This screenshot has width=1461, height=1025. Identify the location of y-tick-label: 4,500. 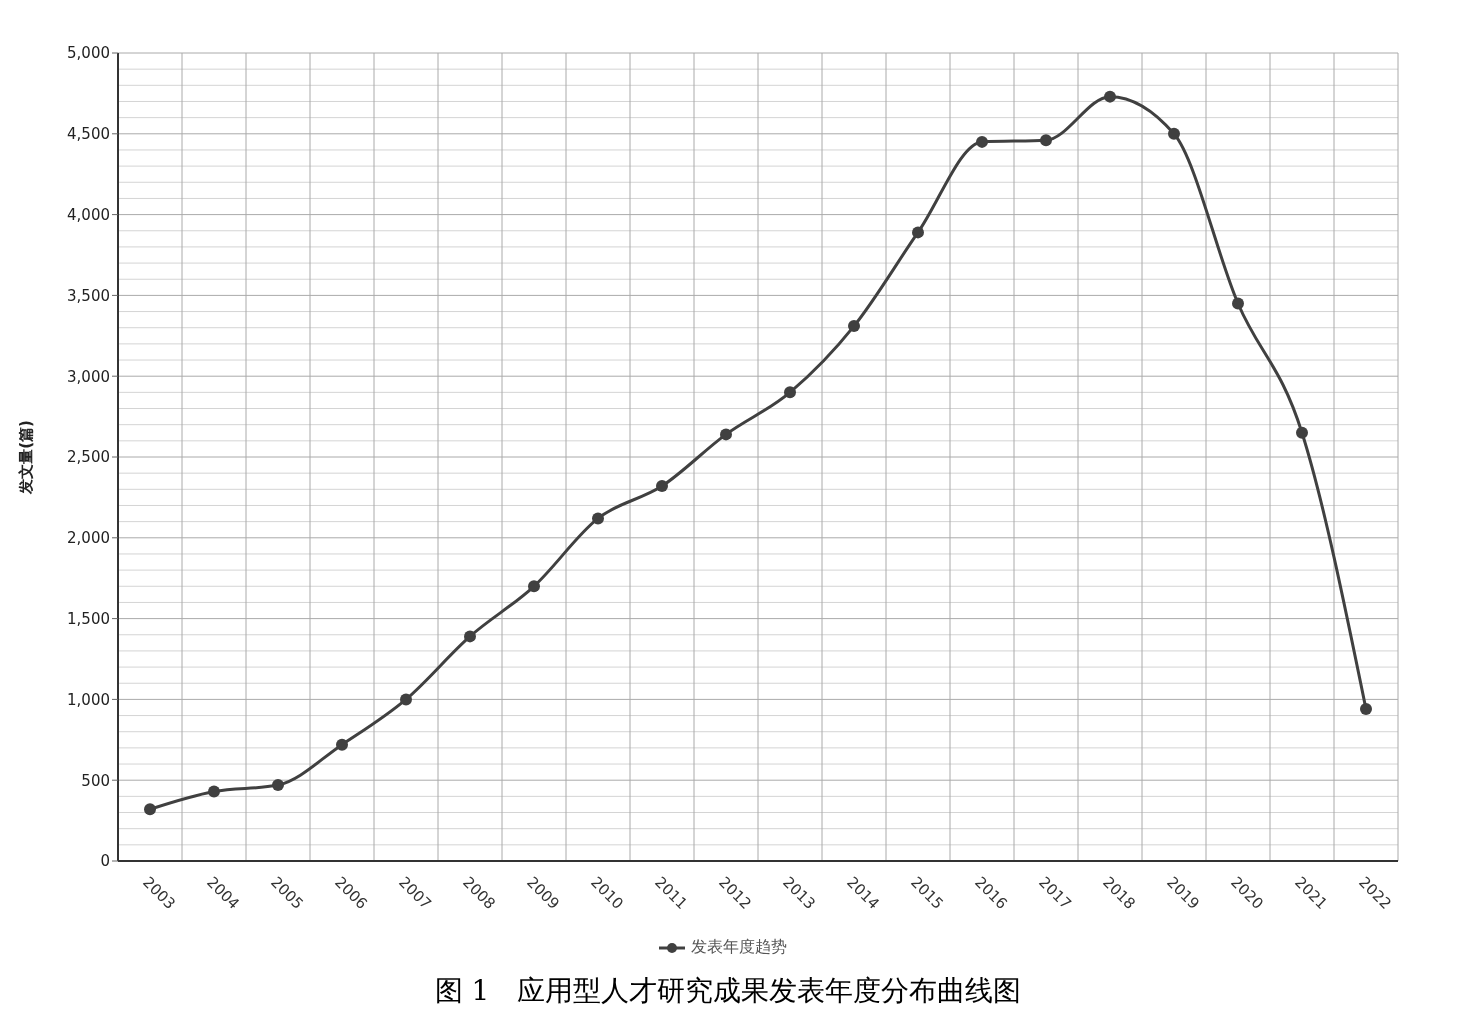
(88, 134).